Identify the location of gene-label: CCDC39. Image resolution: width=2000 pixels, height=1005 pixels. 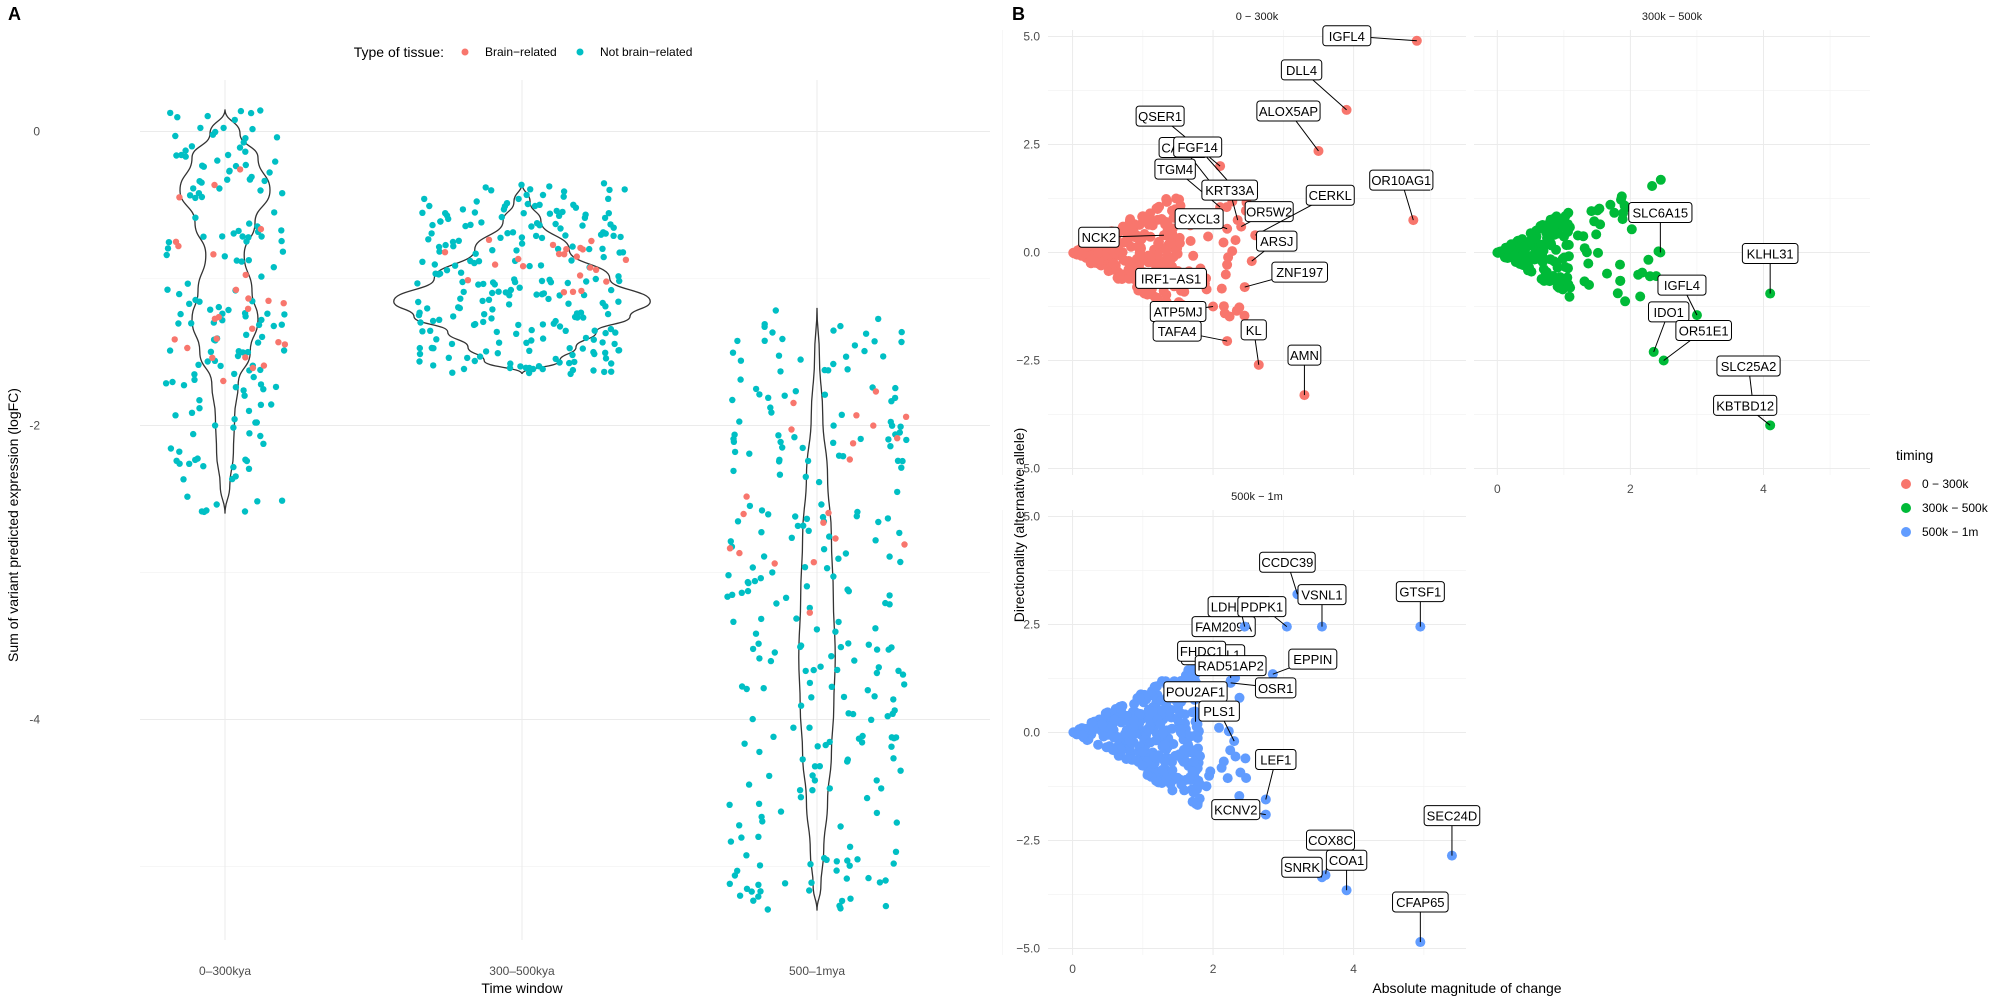
(1287, 573).